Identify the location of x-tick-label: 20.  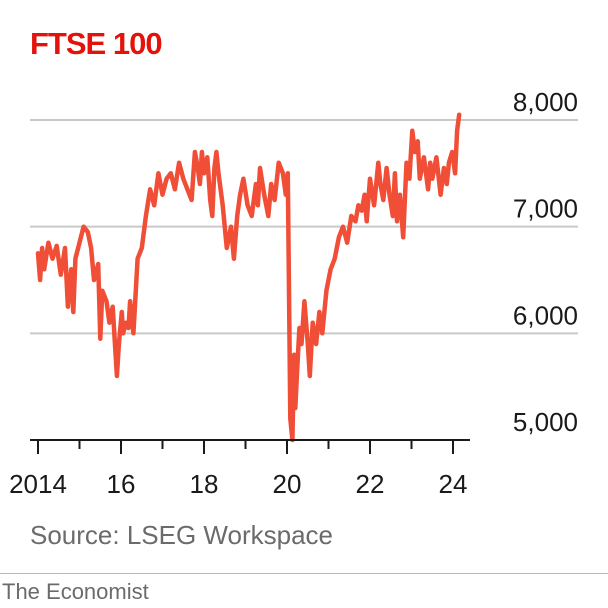
(287, 484).